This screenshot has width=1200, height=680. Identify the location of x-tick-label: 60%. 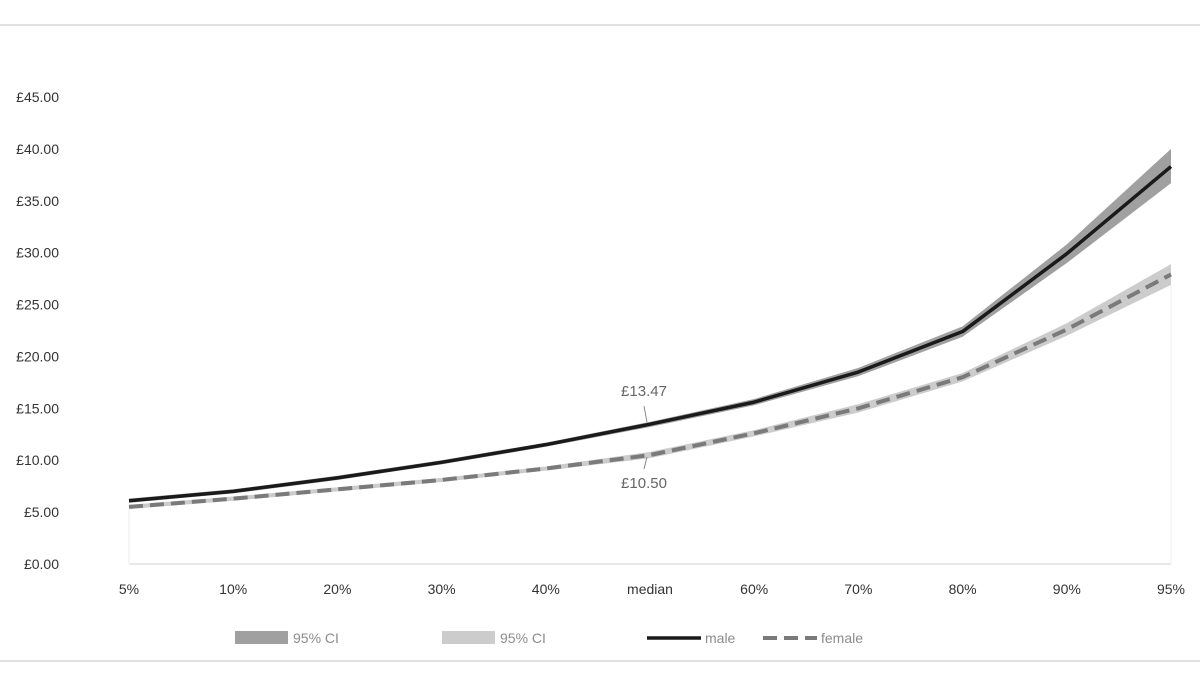
(754, 589).